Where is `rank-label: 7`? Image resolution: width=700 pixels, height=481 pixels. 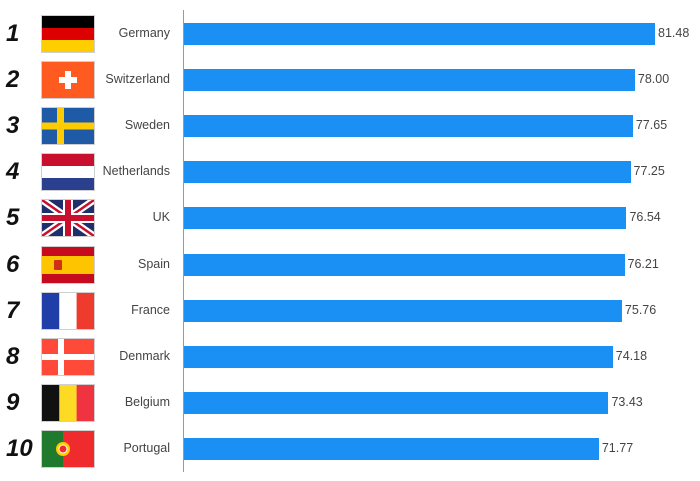
rank-label: 7 is located at coordinates (13, 310).